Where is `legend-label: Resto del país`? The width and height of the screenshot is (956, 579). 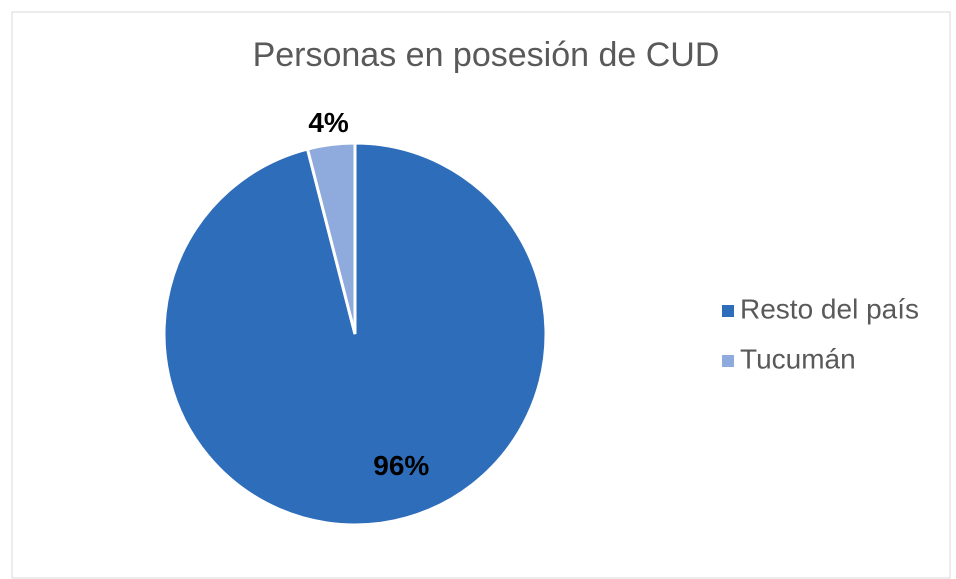 legend-label: Resto del país is located at coordinates (829, 308).